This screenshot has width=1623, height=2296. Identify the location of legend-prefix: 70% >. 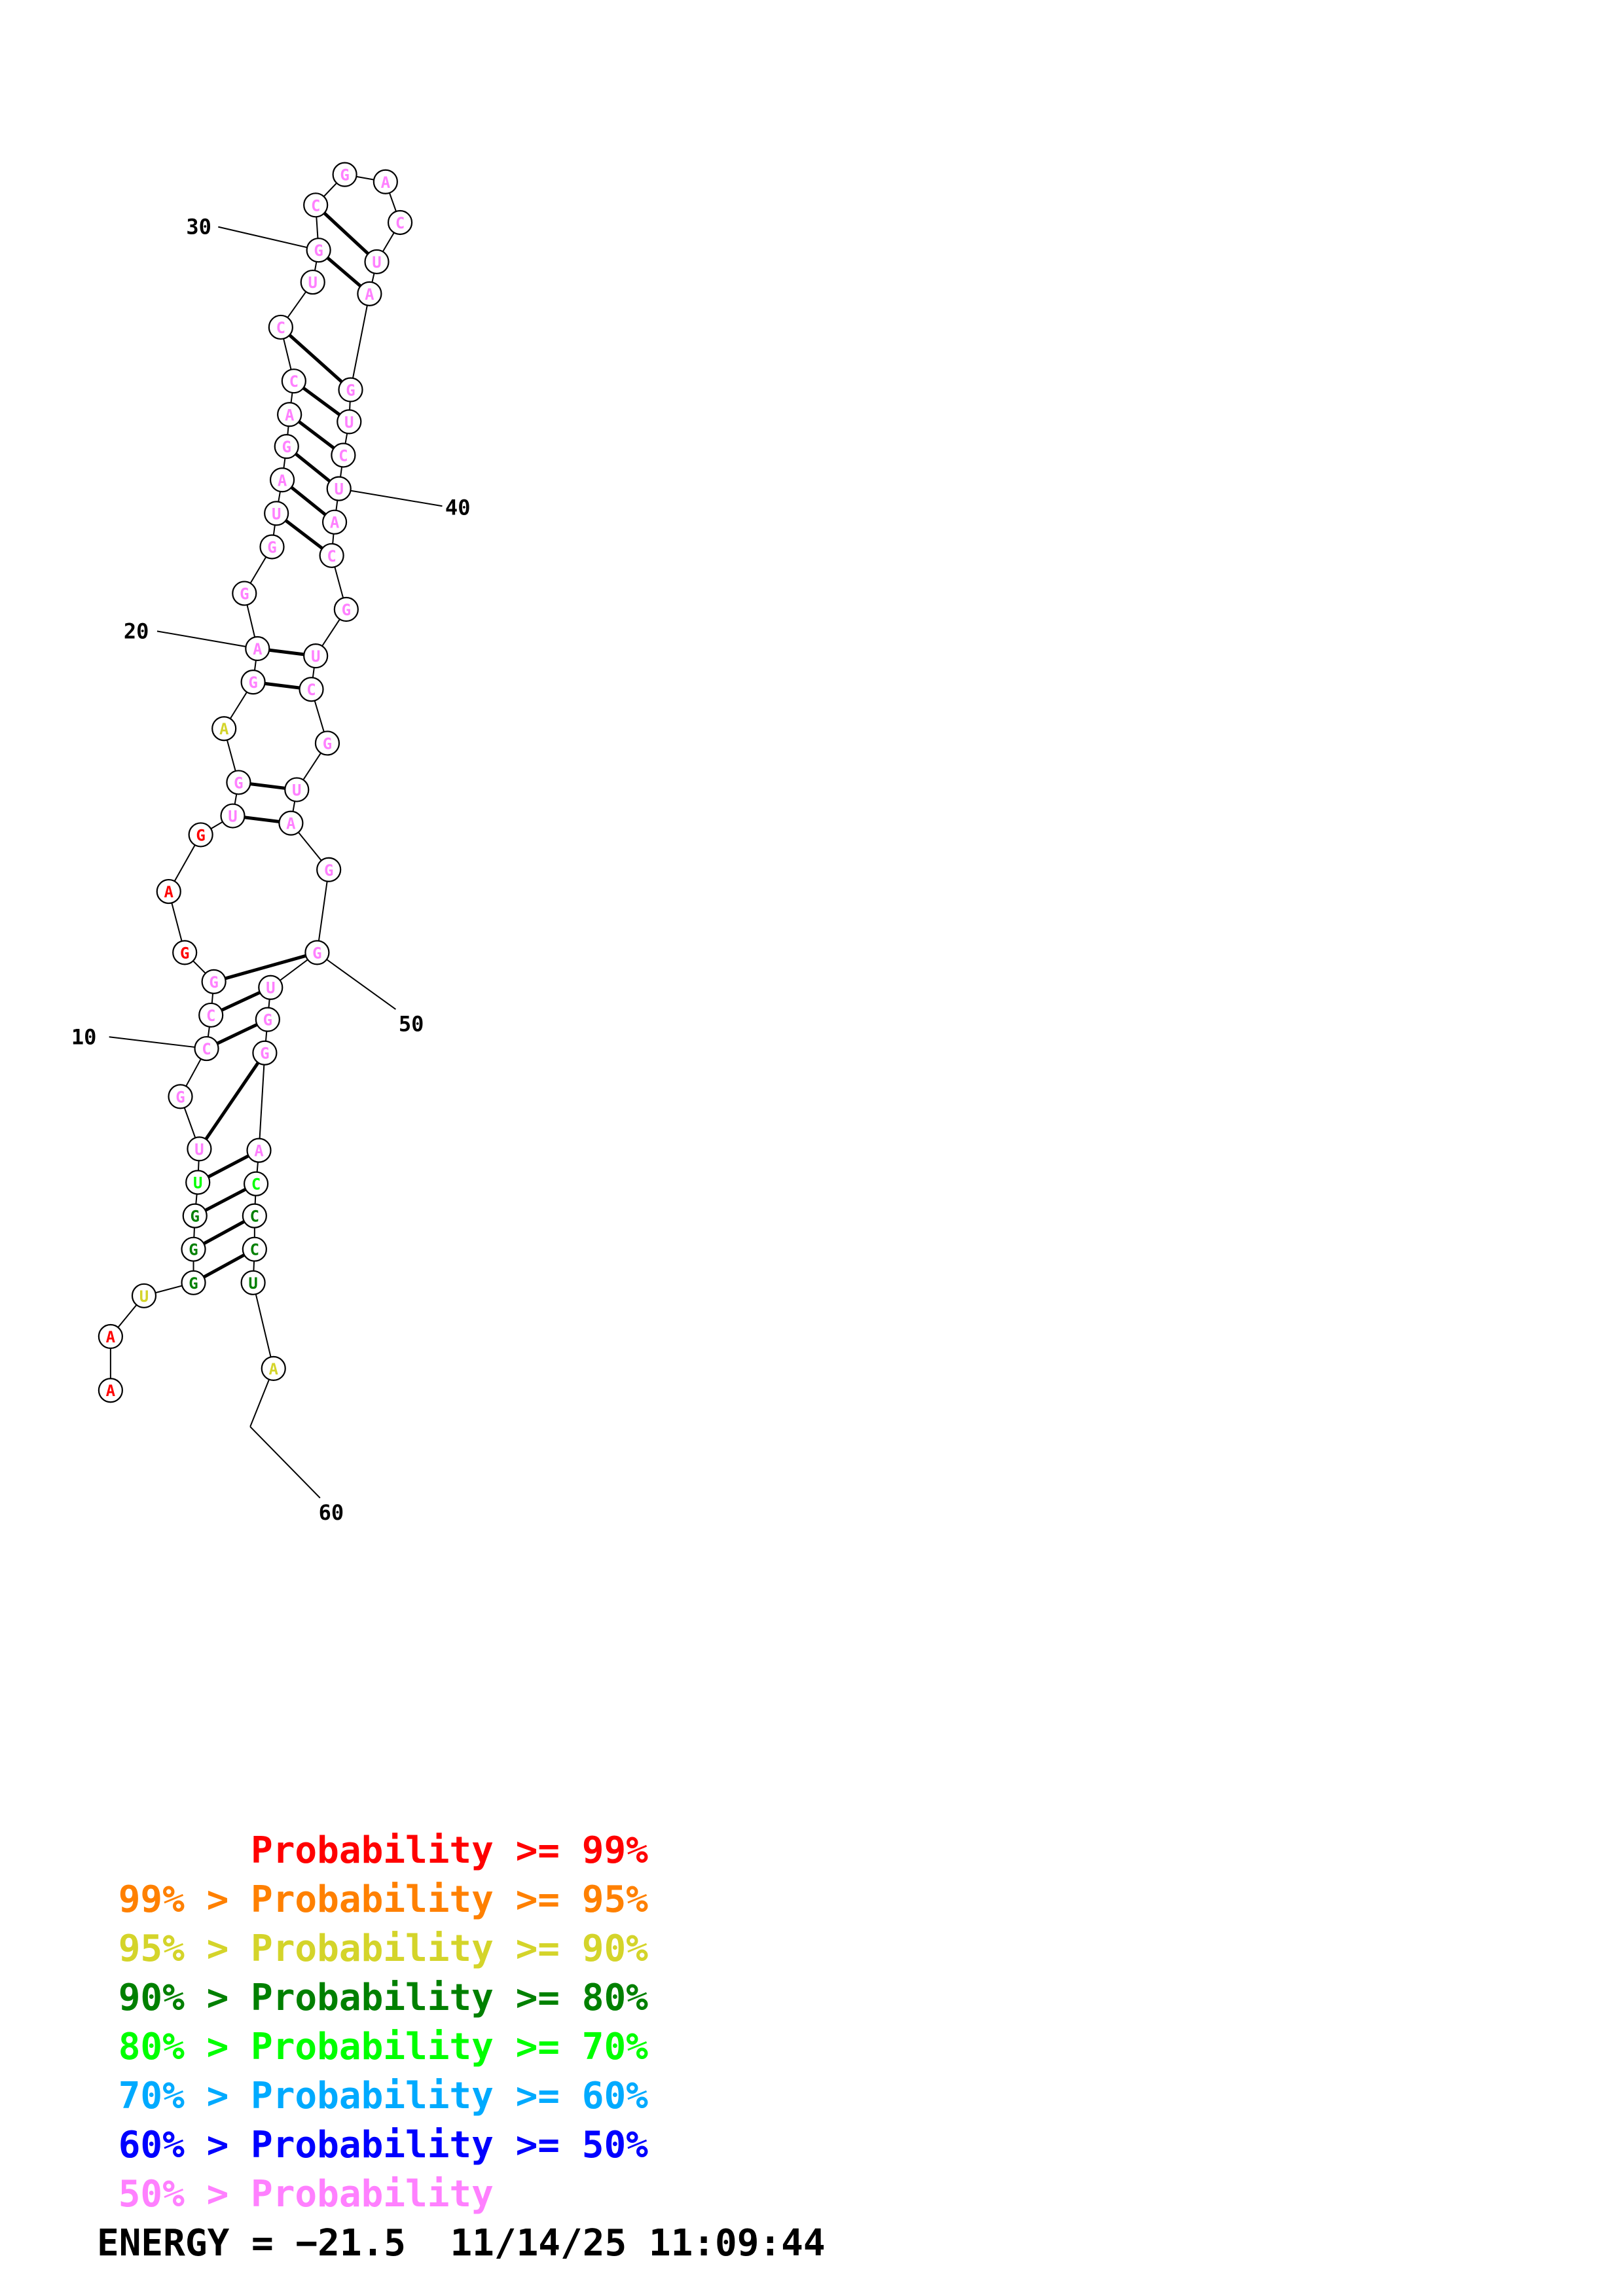
(184, 2096).